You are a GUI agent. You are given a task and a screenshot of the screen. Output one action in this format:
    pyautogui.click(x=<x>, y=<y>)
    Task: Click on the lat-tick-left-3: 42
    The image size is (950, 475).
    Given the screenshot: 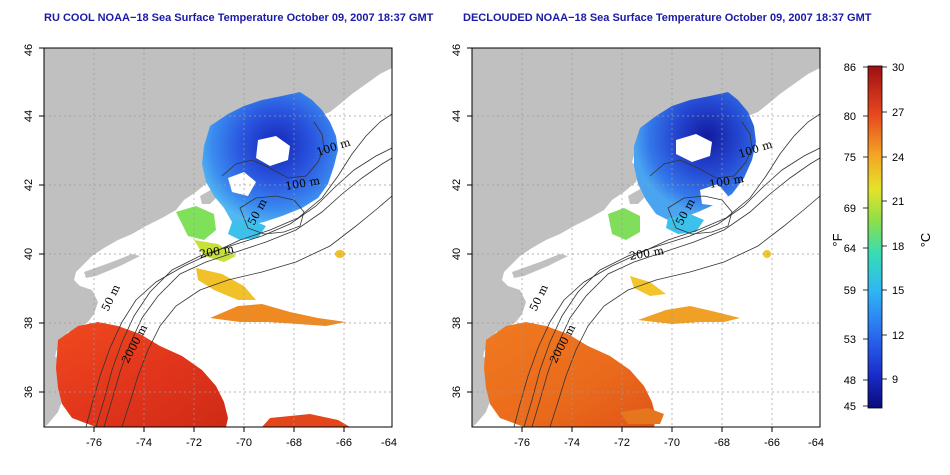 What is the action you would take?
    pyautogui.click(x=29, y=185)
    